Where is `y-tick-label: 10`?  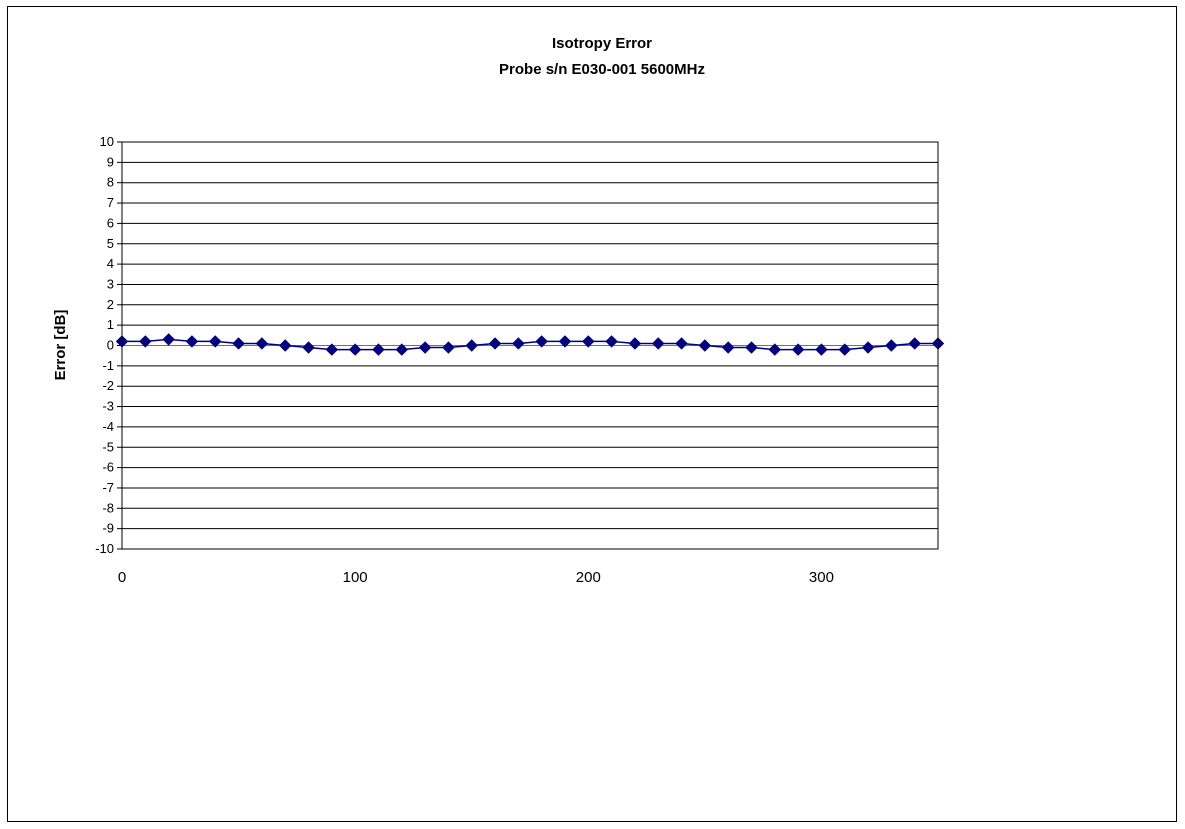
y-tick-label: 10 is located at coordinates (107, 141).